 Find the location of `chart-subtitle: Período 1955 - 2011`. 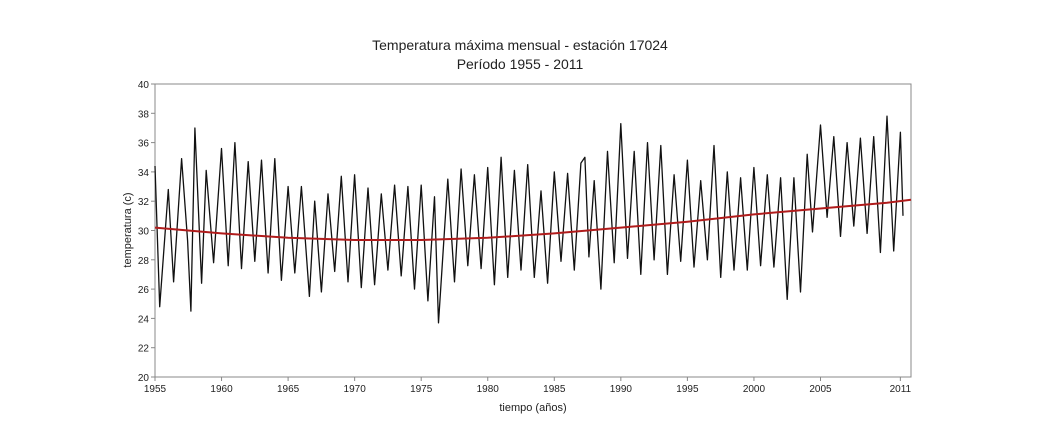

chart-subtitle: Período 1955 - 2011 is located at coordinates (520, 64).